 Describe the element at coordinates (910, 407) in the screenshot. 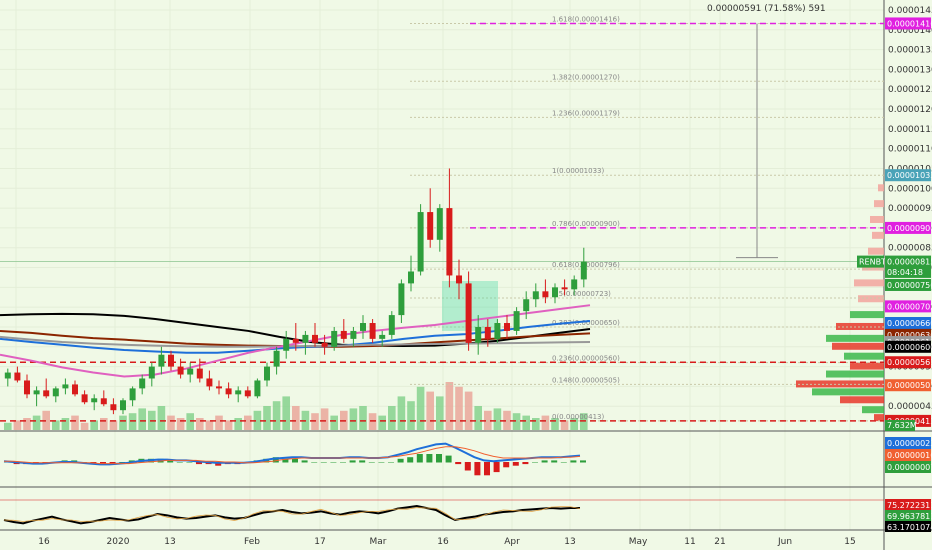

I see `price-tick-label: 0.00000450` at that location.